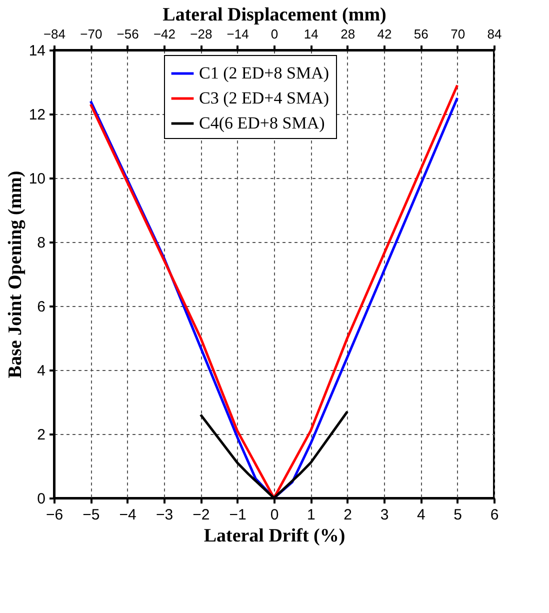  Describe the element at coordinates (41, 435) in the screenshot. I see `y-tick-label: 2` at that location.